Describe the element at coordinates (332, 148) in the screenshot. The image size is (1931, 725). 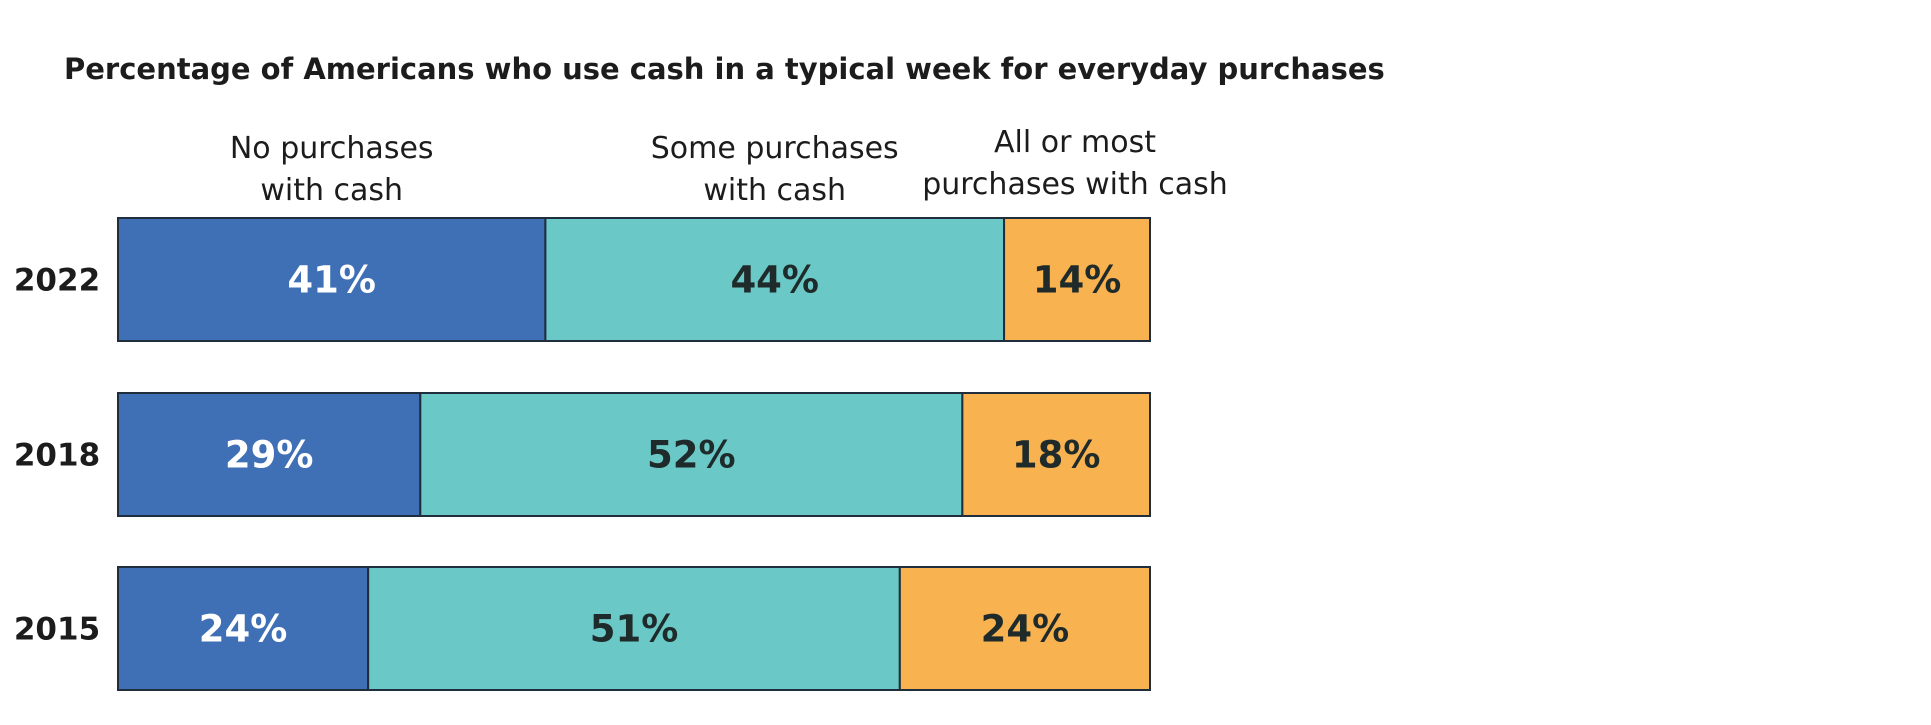
I see `legend-label-1-line-1: No purchases` at that location.